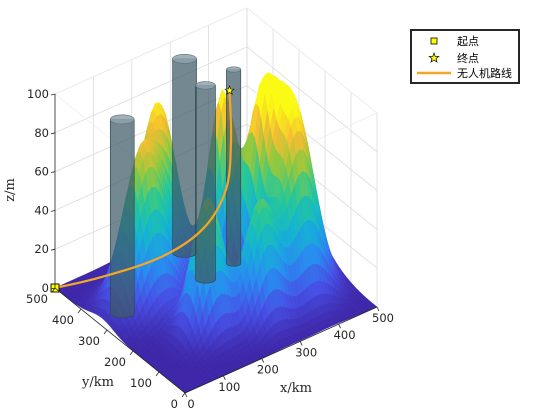 The height and width of the screenshot is (420, 560). What do you see at coordinates (10, 190) in the screenshot?
I see `z-axis-label: z/m` at bounding box center [10, 190].